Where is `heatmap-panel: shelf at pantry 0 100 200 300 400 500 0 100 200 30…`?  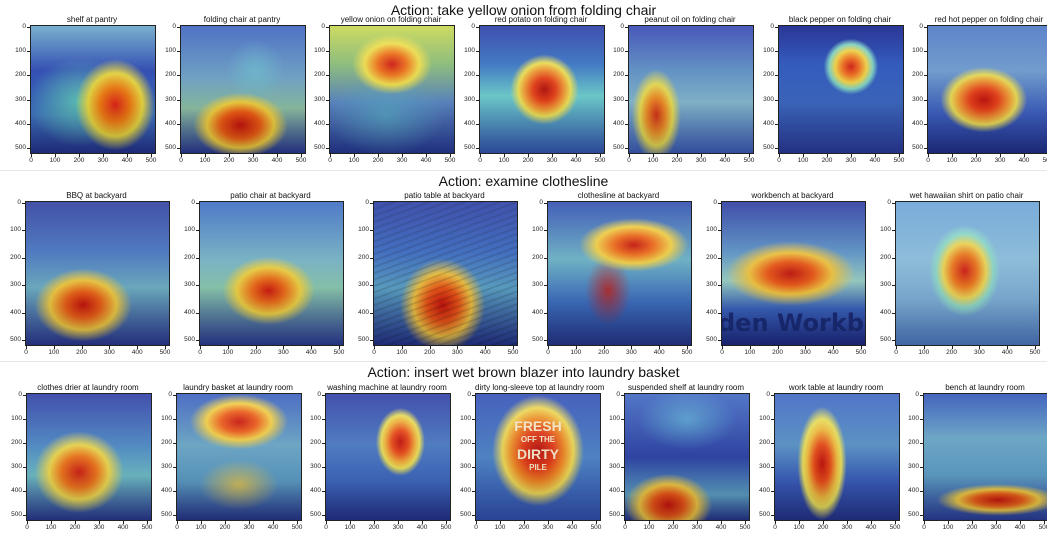
heatmap-panel: shelf at pantry 0 100 200 300 400 500 0 100 200 30… is located at coordinates (88, 90).